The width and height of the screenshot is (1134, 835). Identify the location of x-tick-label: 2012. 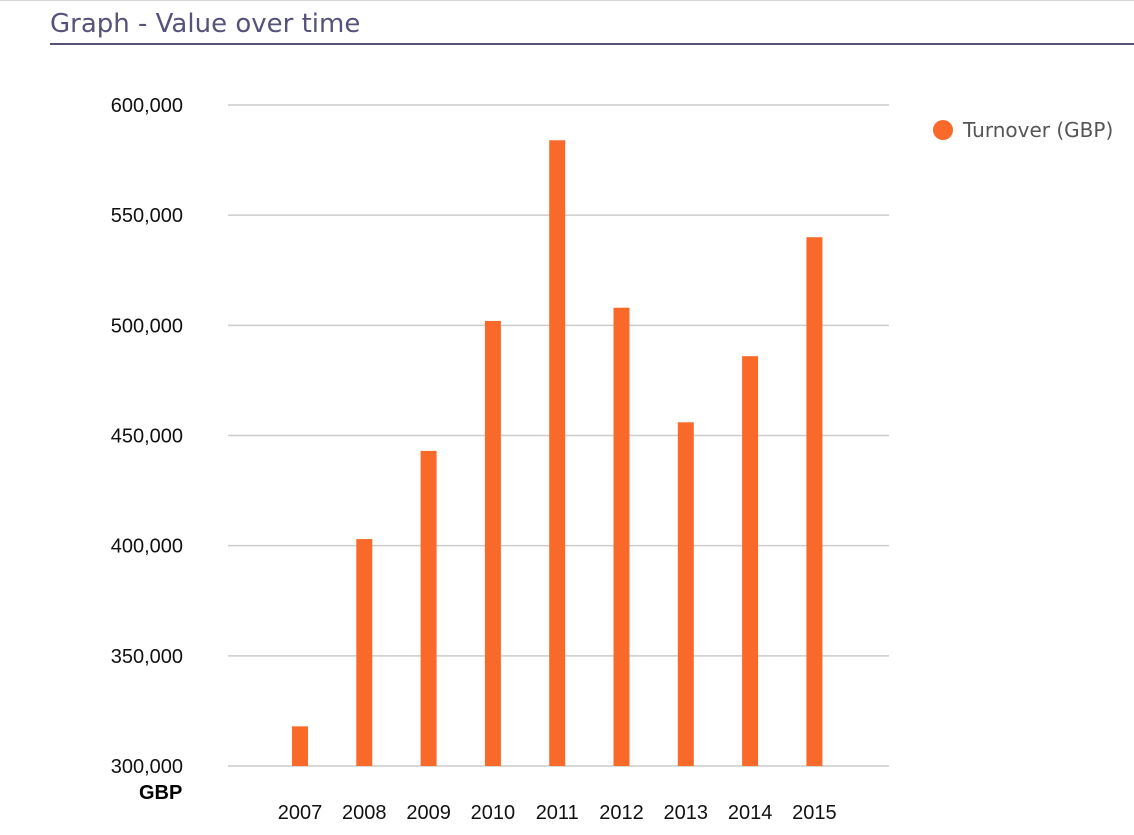
(621, 813).